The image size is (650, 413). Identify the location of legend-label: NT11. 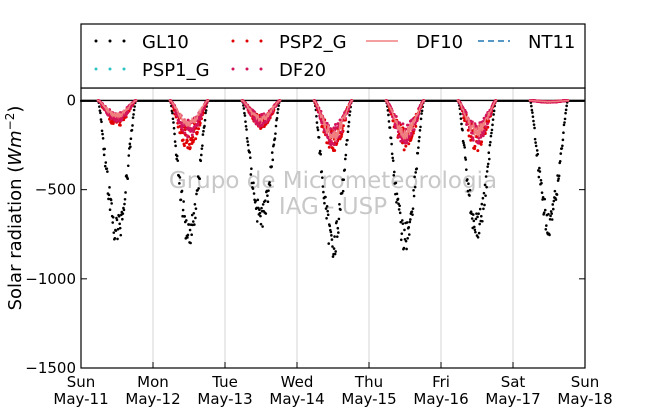
(551, 42).